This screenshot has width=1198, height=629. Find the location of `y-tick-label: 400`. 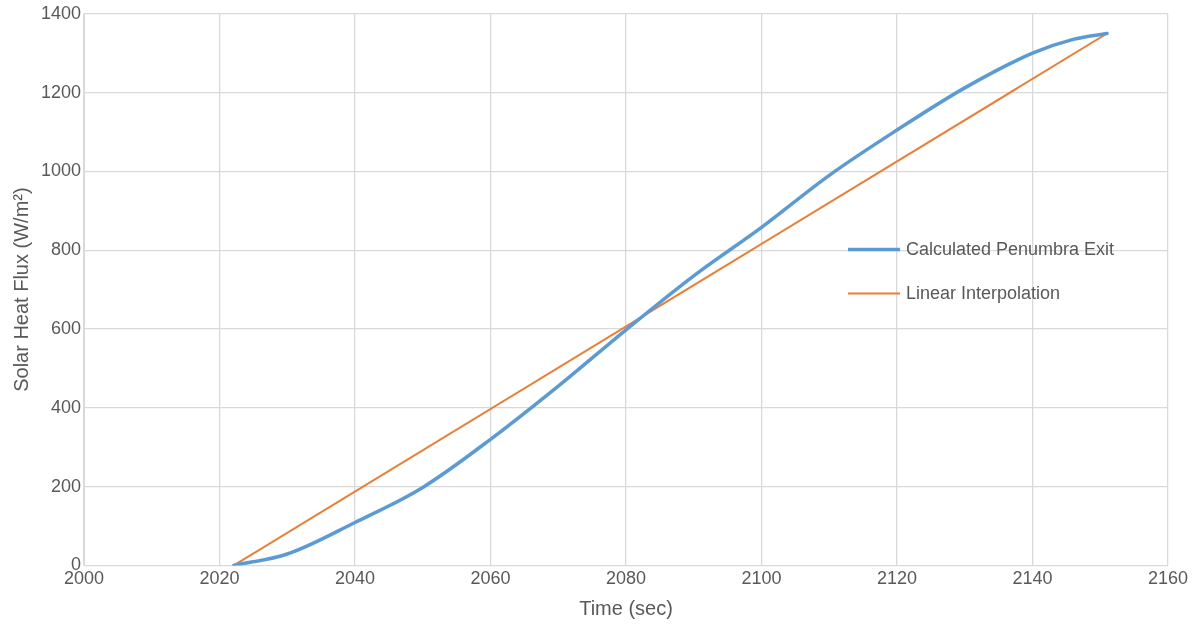

y-tick-label: 400 is located at coordinates (66, 406).